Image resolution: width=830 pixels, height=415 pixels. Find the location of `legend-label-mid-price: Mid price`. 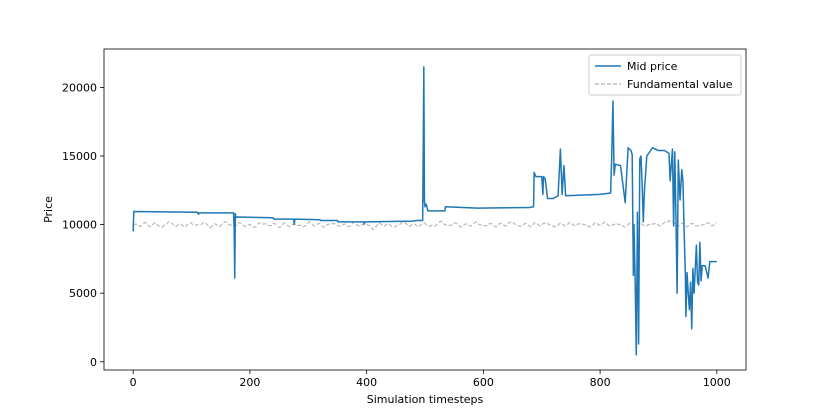

legend-label-mid-price: Mid price is located at coordinates (652, 66).